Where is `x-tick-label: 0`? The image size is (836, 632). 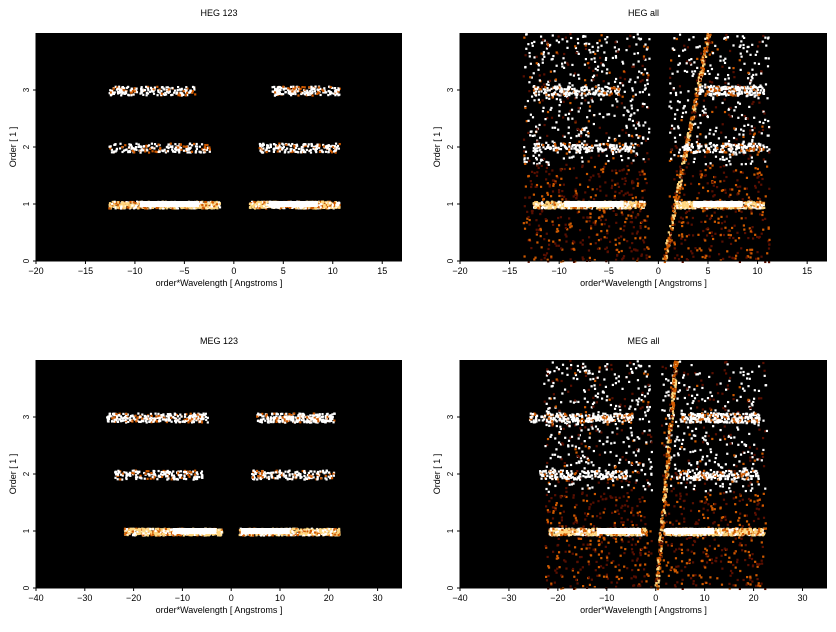 x-tick-label: 0 is located at coordinates (233, 271).